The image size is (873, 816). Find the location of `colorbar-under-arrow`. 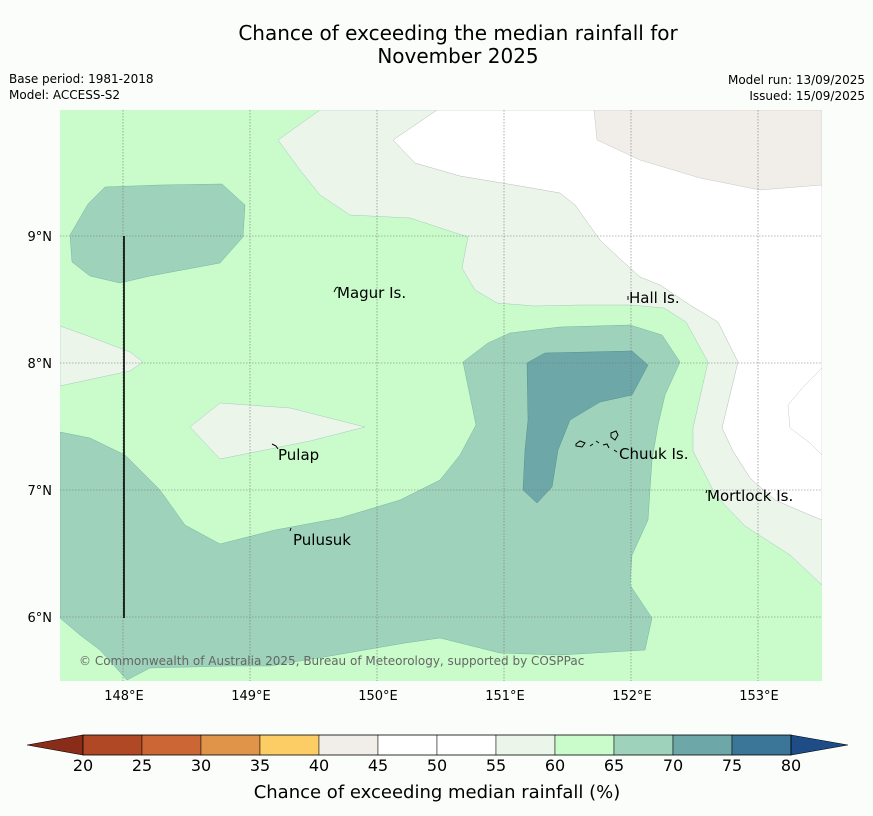

colorbar-under-arrow is located at coordinates (55, 745).